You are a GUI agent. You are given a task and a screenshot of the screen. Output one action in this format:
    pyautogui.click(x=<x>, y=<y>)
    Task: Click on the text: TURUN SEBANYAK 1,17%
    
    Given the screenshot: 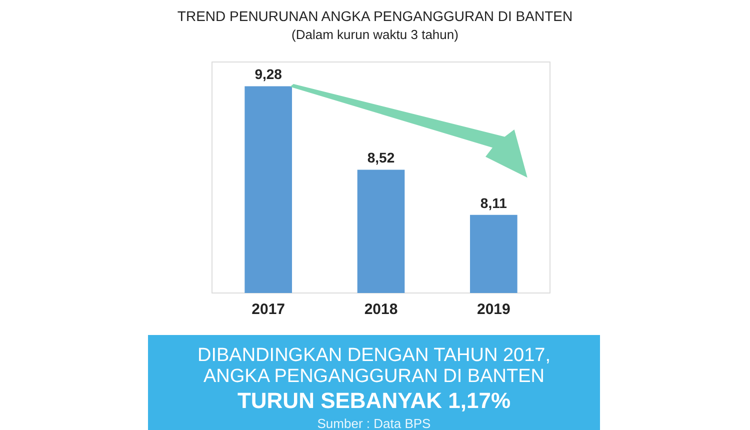 What is the action you would take?
    pyautogui.click(x=374, y=401)
    